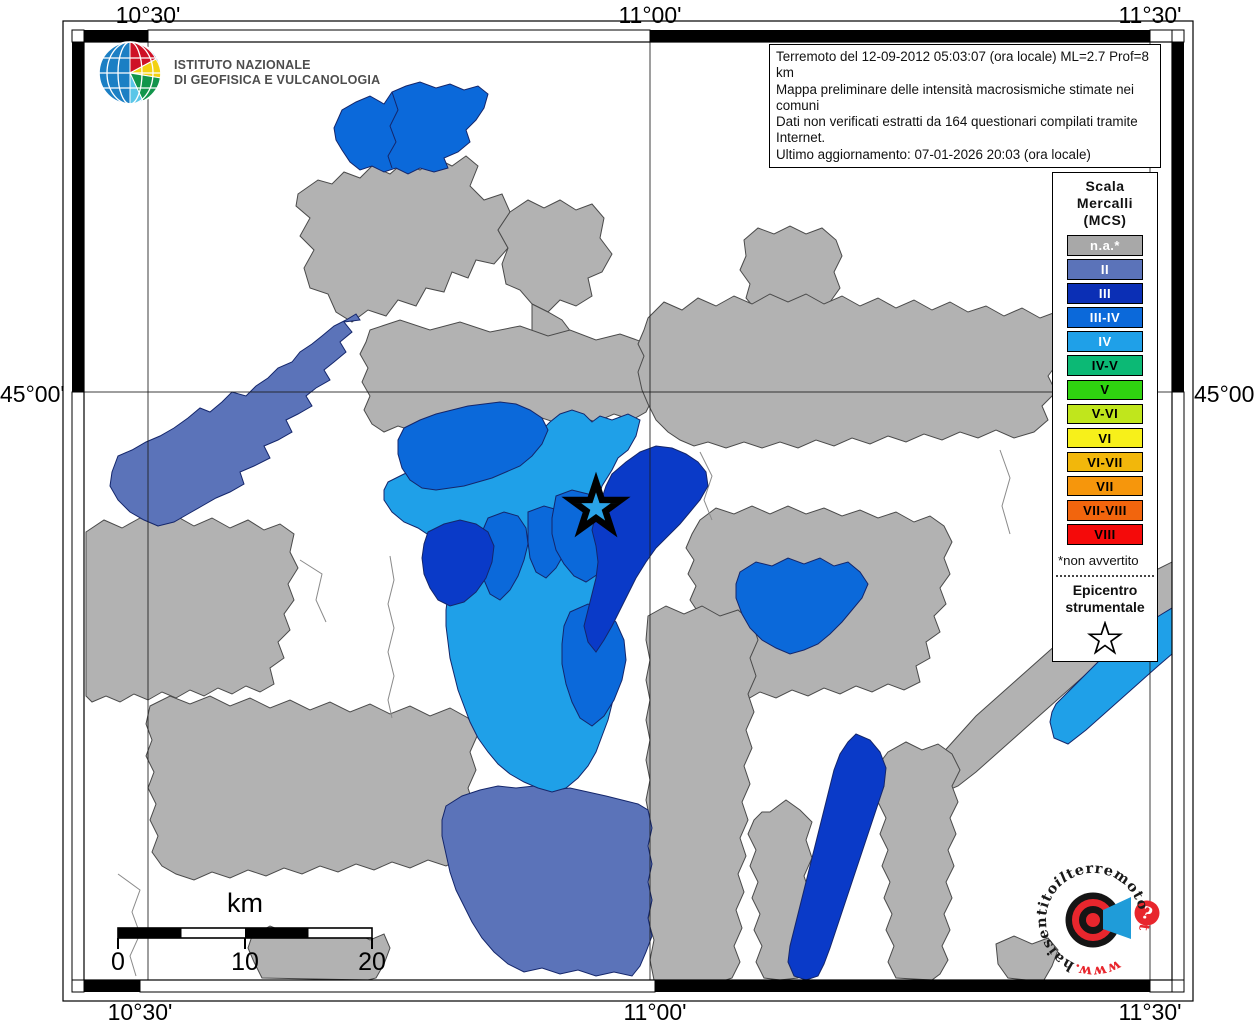 Image resolution: width=1255 pixels, height=1024 pixels. Describe the element at coordinates (245, 903) in the screenshot. I see `scale-bar-unit: km` at that location.